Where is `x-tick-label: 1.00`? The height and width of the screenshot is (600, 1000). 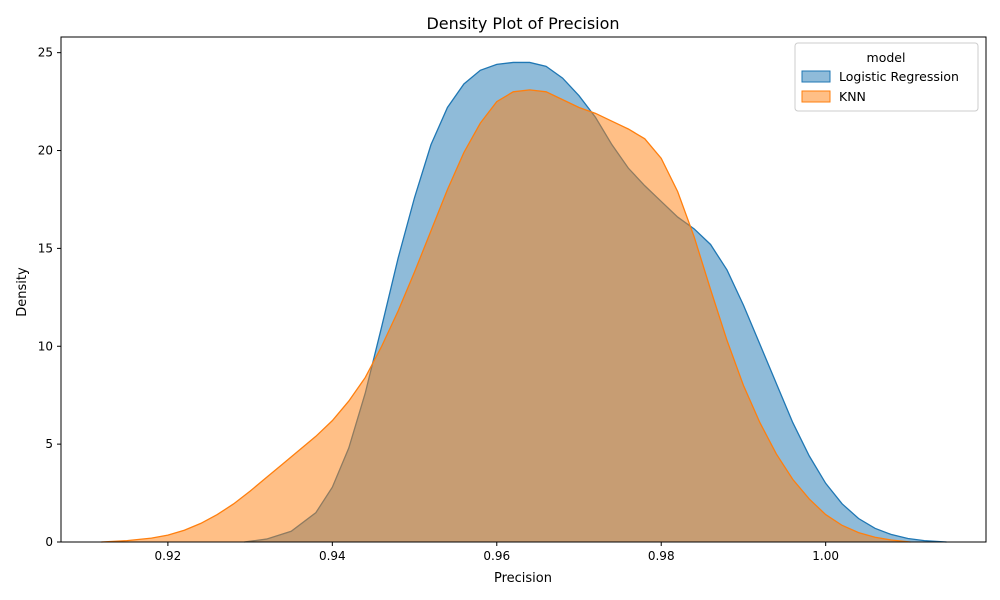 x-tick-label: 1.00 is located at coordinates (825, 556).